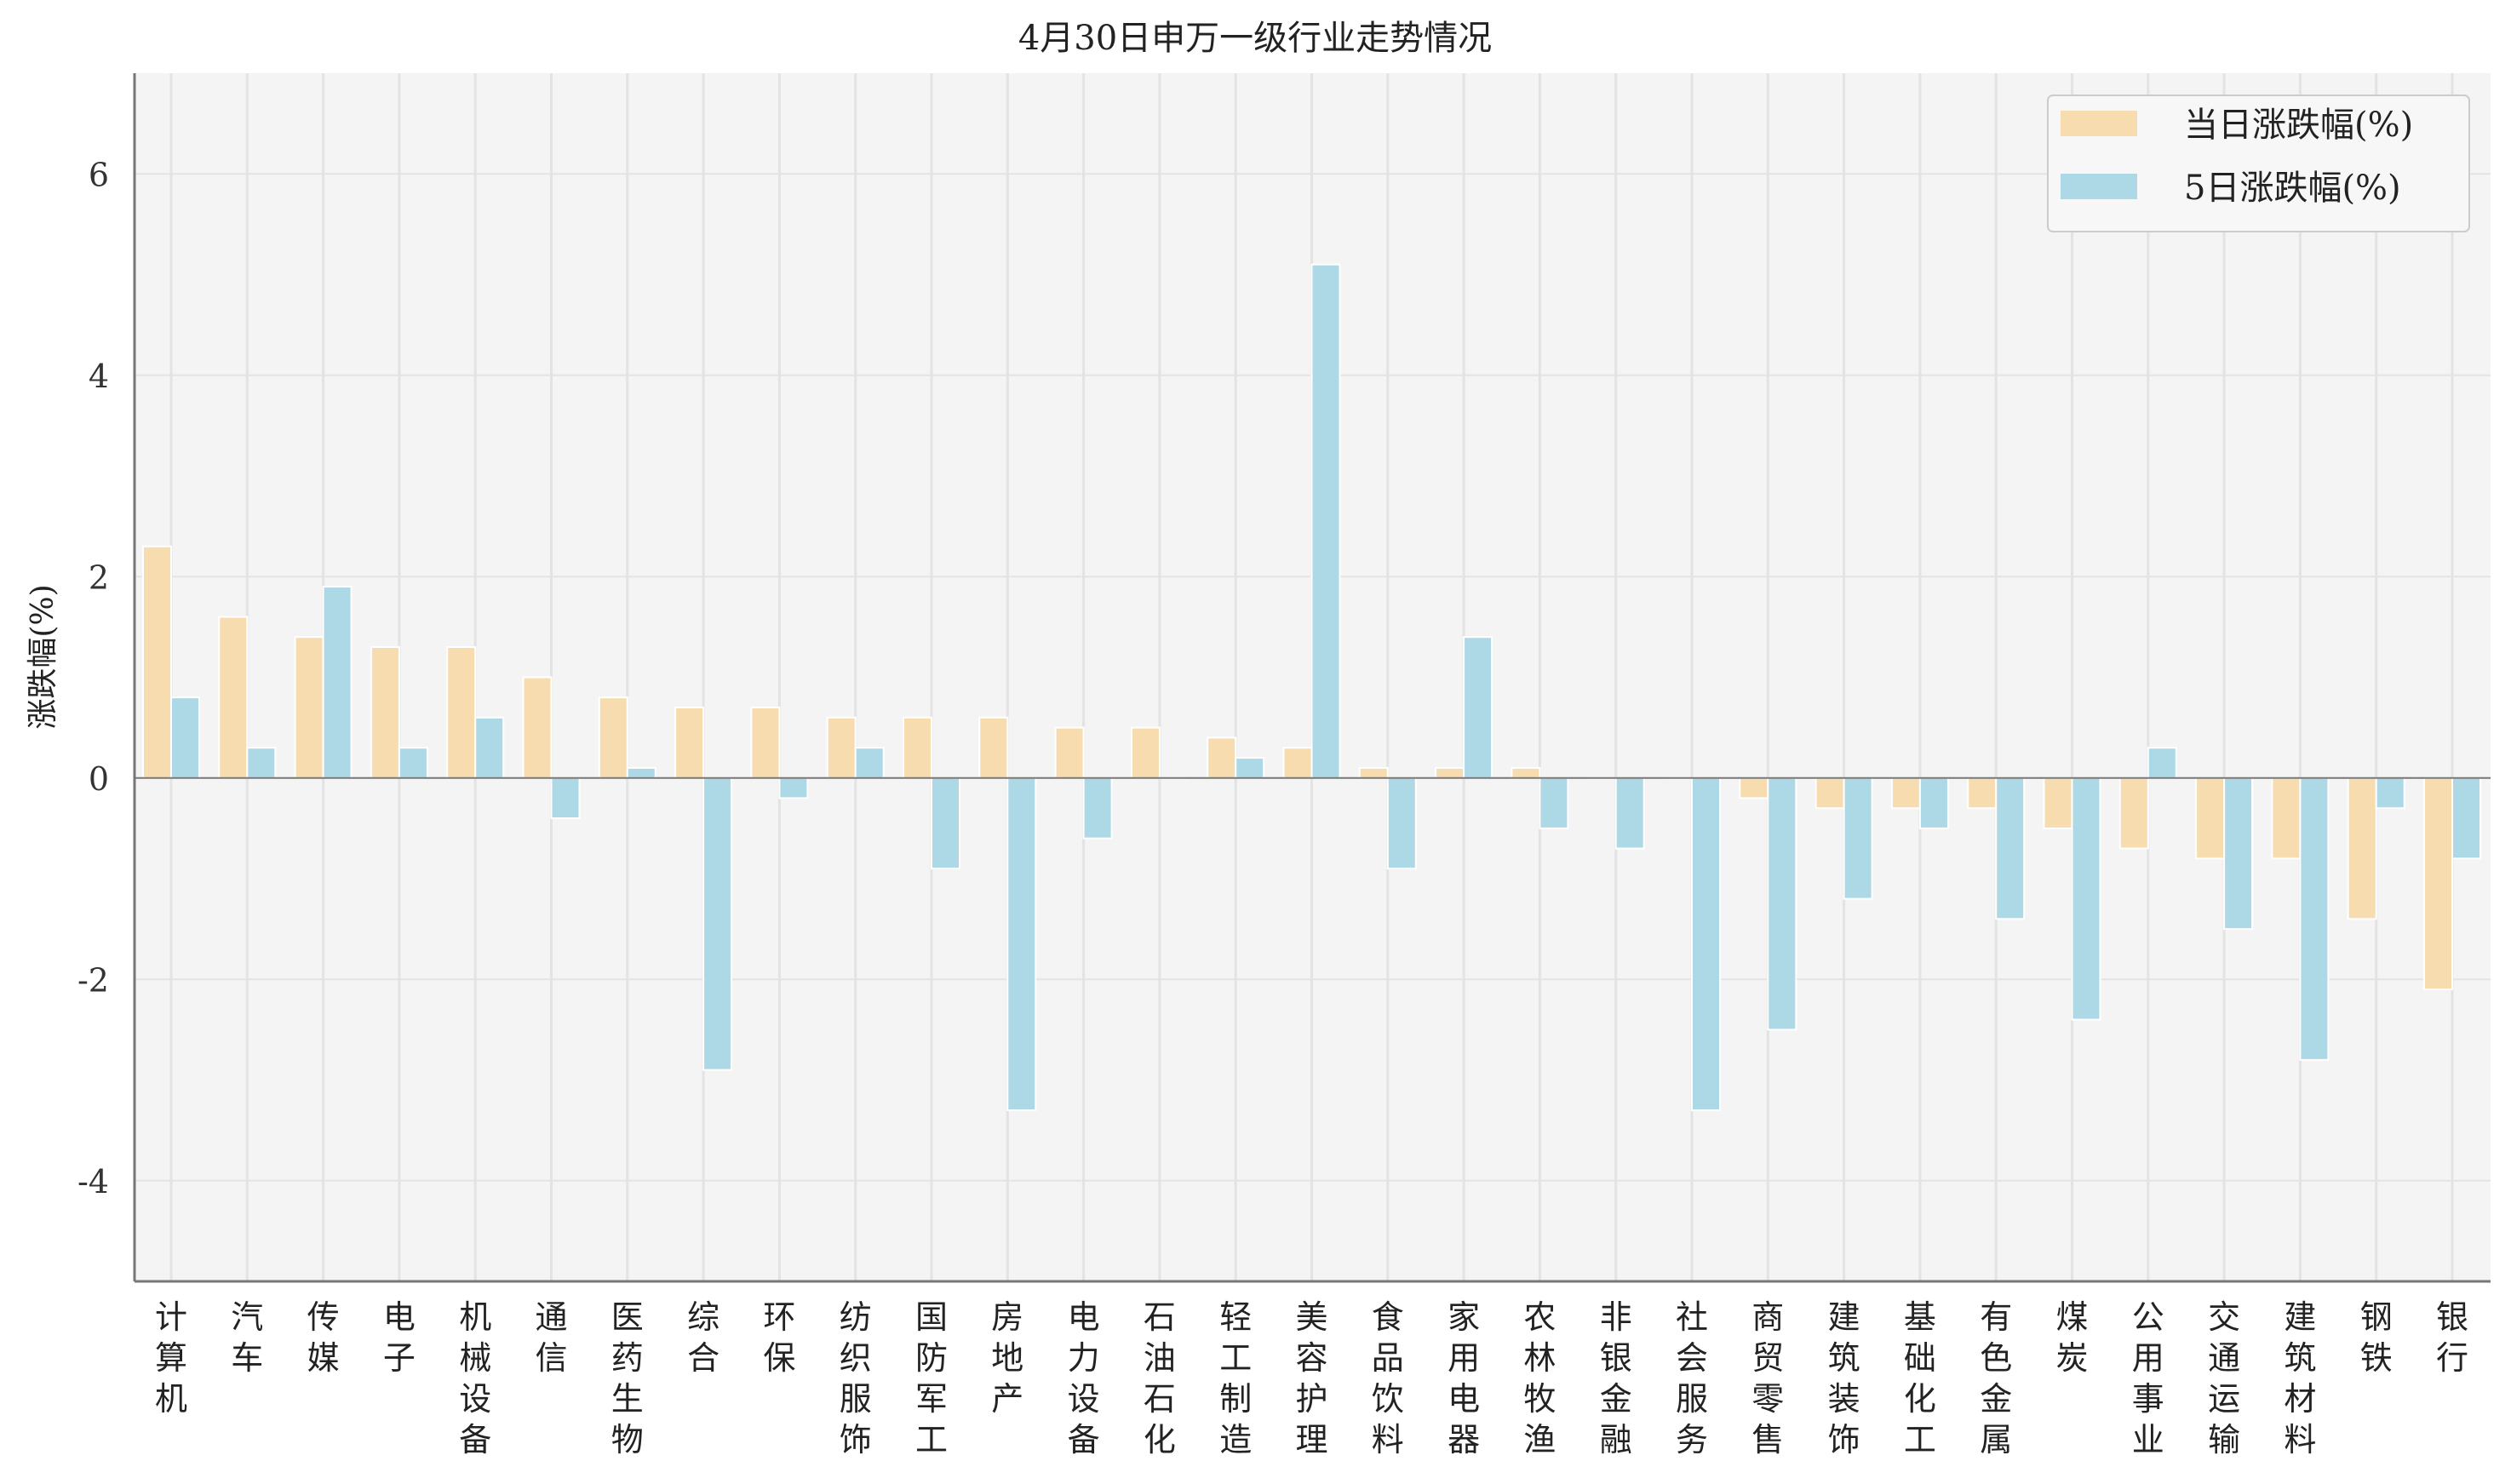 This screenshot has height=1484, width=2511. I want to click on chart-title: 4月30日申万一级行业走势情况, so click(1255, 39).